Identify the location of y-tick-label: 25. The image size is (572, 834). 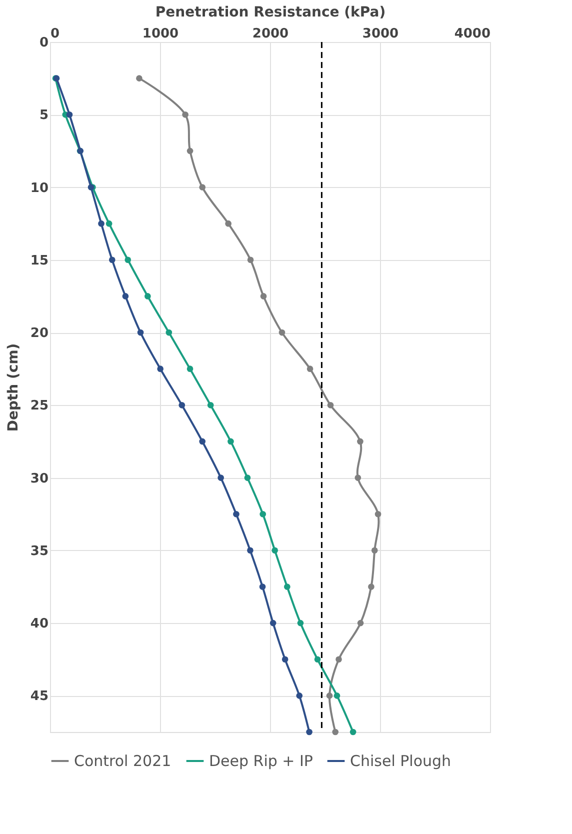
(39, 406).